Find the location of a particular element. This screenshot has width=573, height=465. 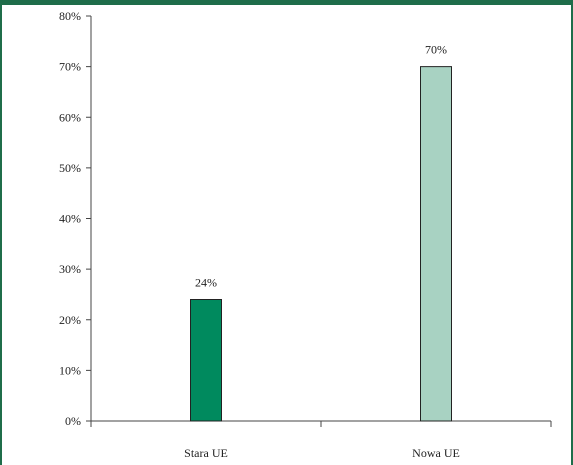

x-axis: Stara UE Nowa UE is located at coordinates (321, 440).